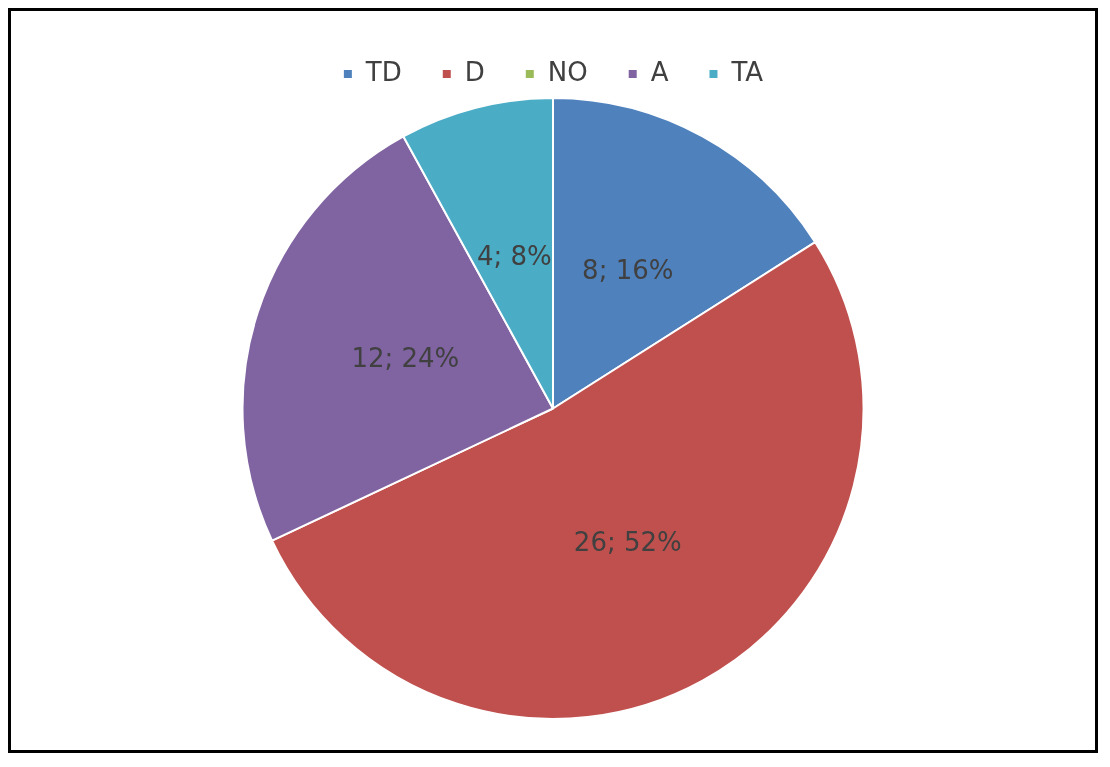  What do you see at coordinates (405, 358) in the screenshot?
I see `data-label: 12; 24%` at bounding box center [405, 358].